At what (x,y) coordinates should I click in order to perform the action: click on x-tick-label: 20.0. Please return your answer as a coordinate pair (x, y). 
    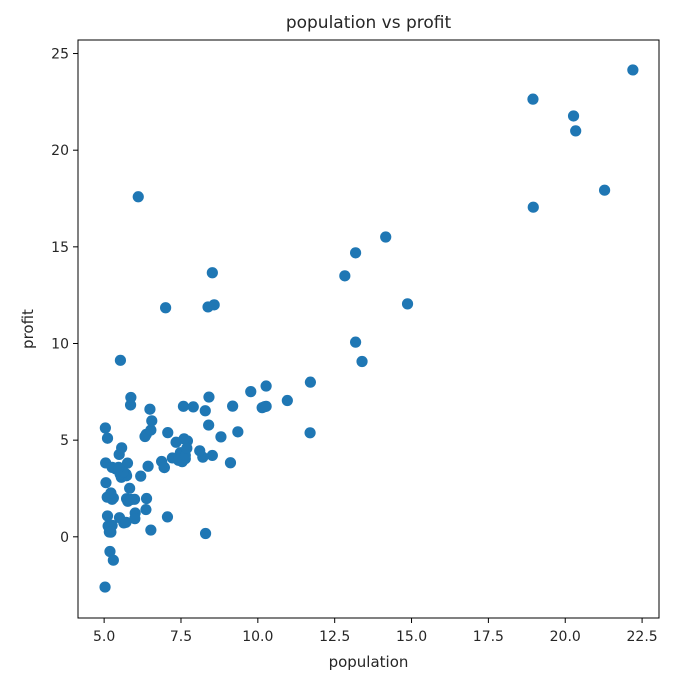
    Looking at the image, I should click on (565, 637).